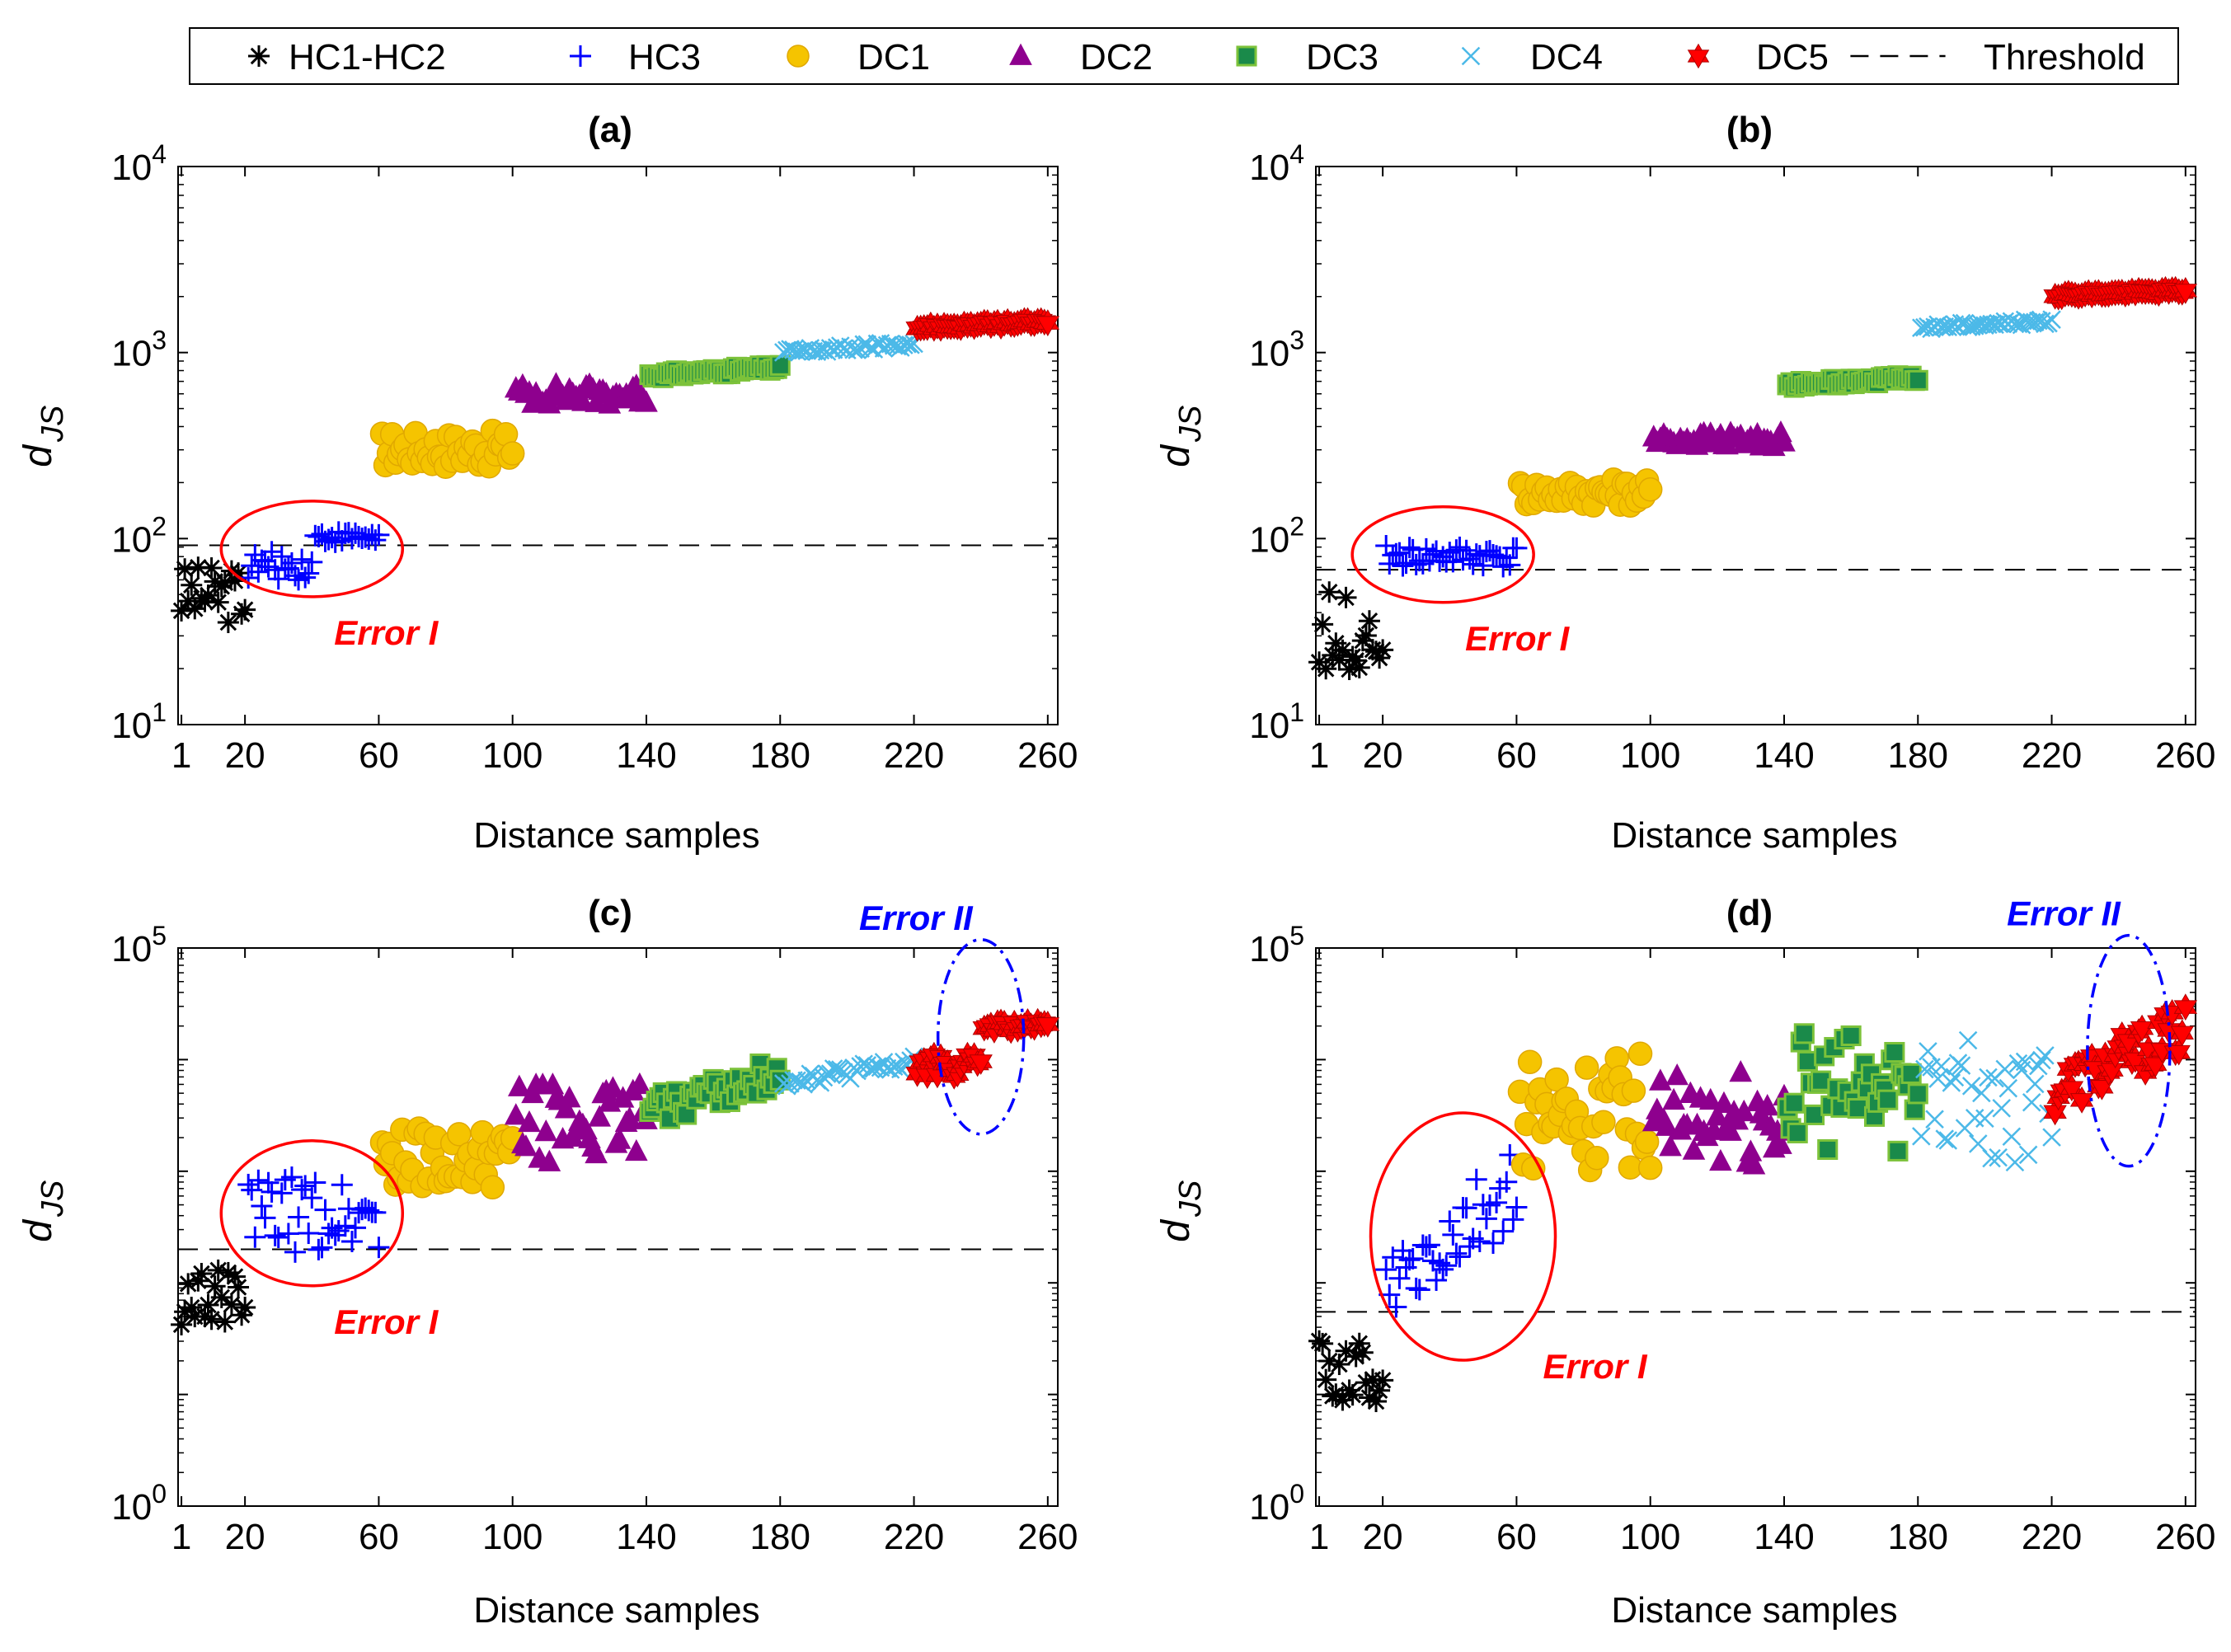 This screenshot has height=1652, width=2231. I want to click on panel-b-xlabel: Distance samples, so click(1754, 835).